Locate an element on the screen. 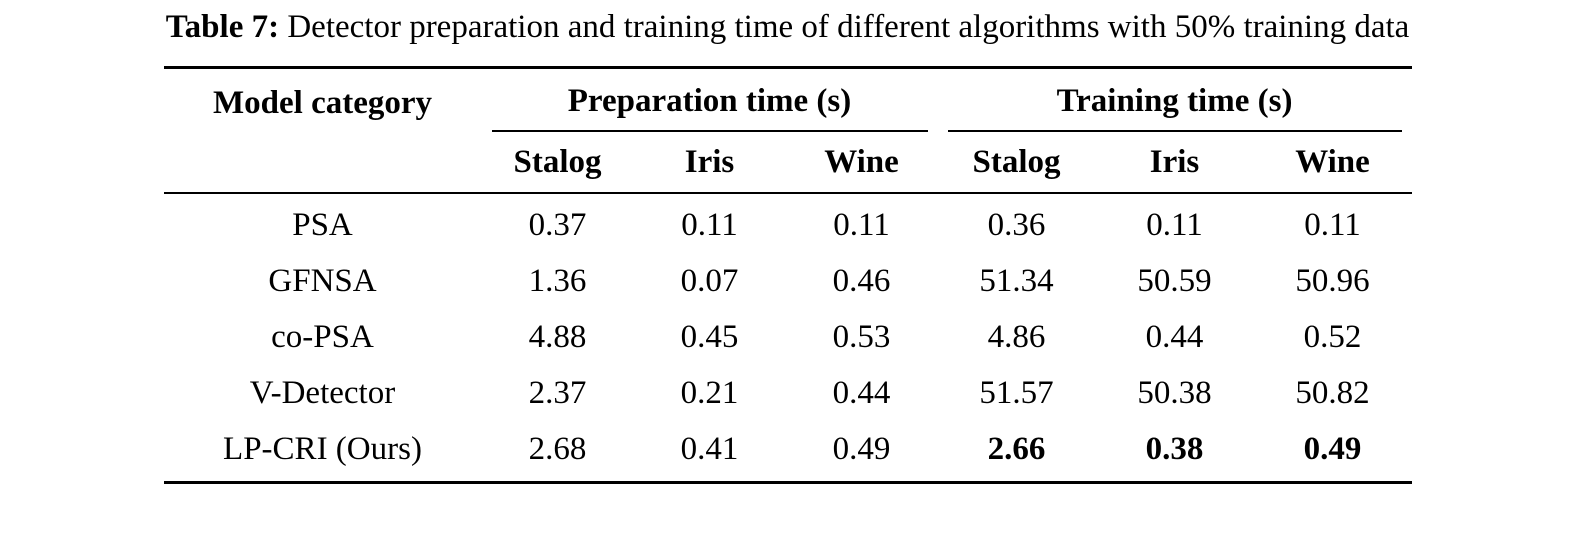  table-row: PSA 0.37 0.11 0.11 0.36 0.11 0.11 is located at coordinates (788, 223).